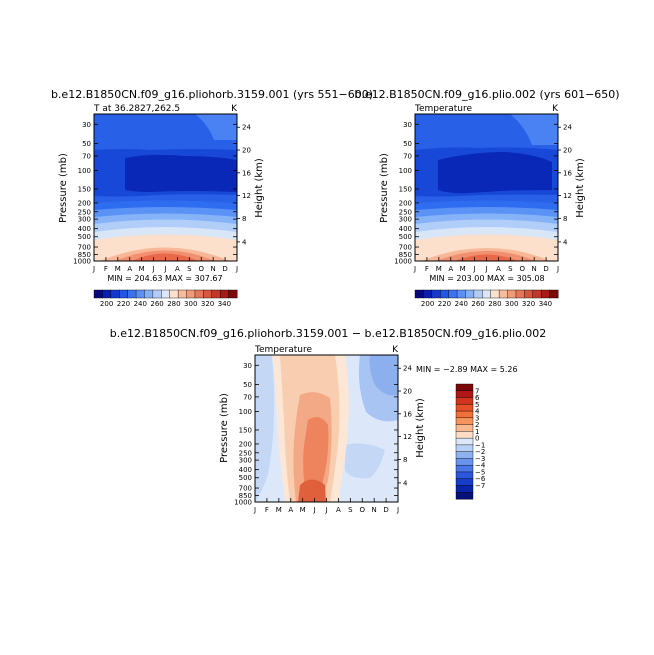  Describe the element at coordinates (480, 445) in the screenshot. I see `colorbar-label: −1` at that location.